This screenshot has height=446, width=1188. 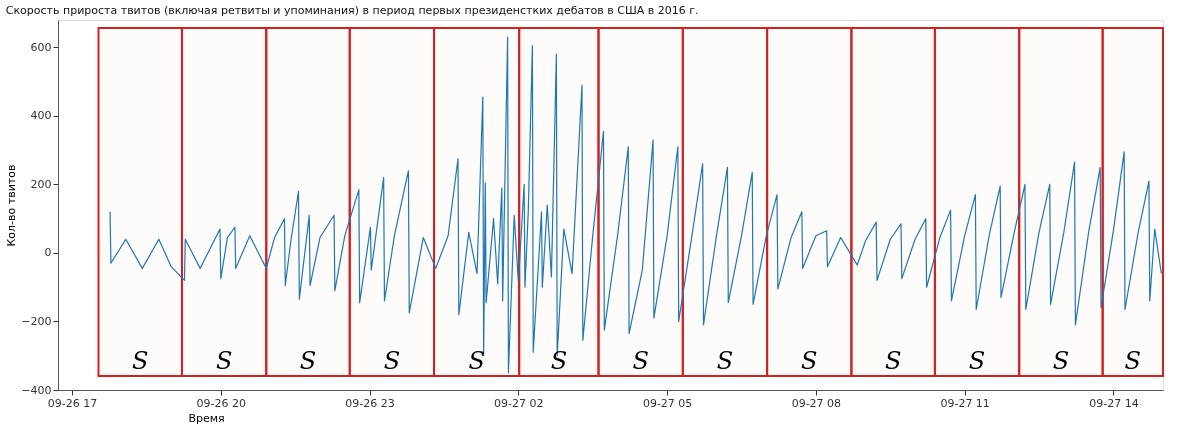 What do you see at coordinates (41, 184) in the screenshot?
I see `y-tick-label: 200` at bounding box center [41, 184].